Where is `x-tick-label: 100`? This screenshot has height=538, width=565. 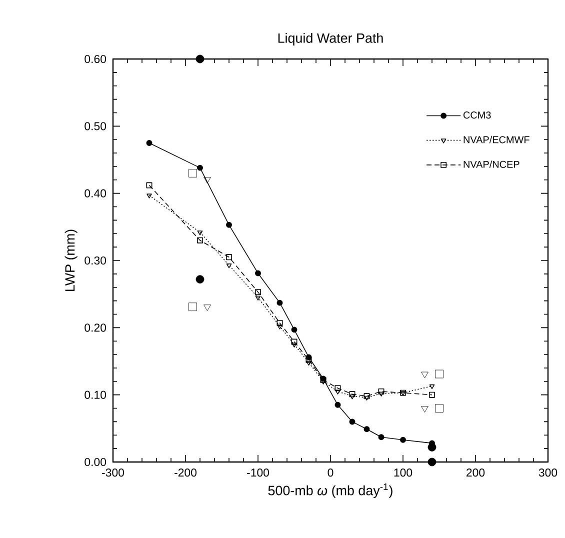
x-tick-label: 100 is located at coordinates (403, 472).